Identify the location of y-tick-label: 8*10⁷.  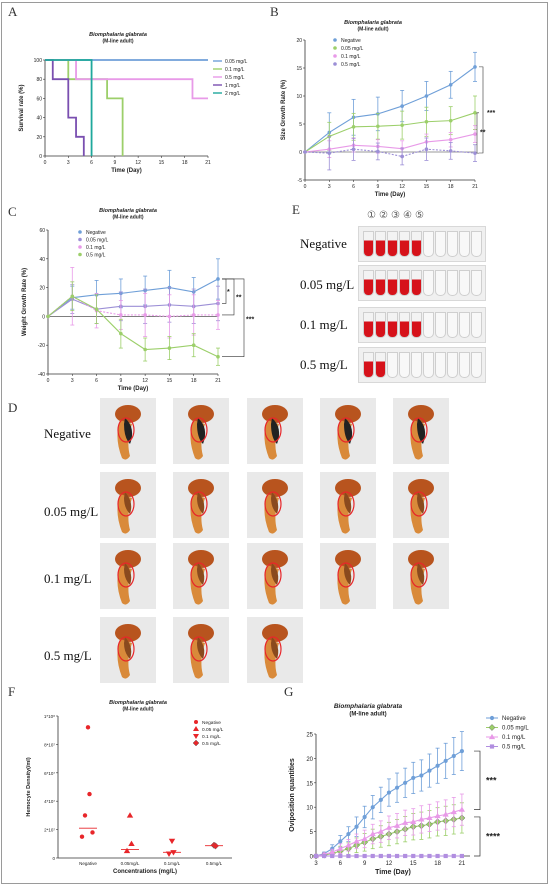
(49, 744).